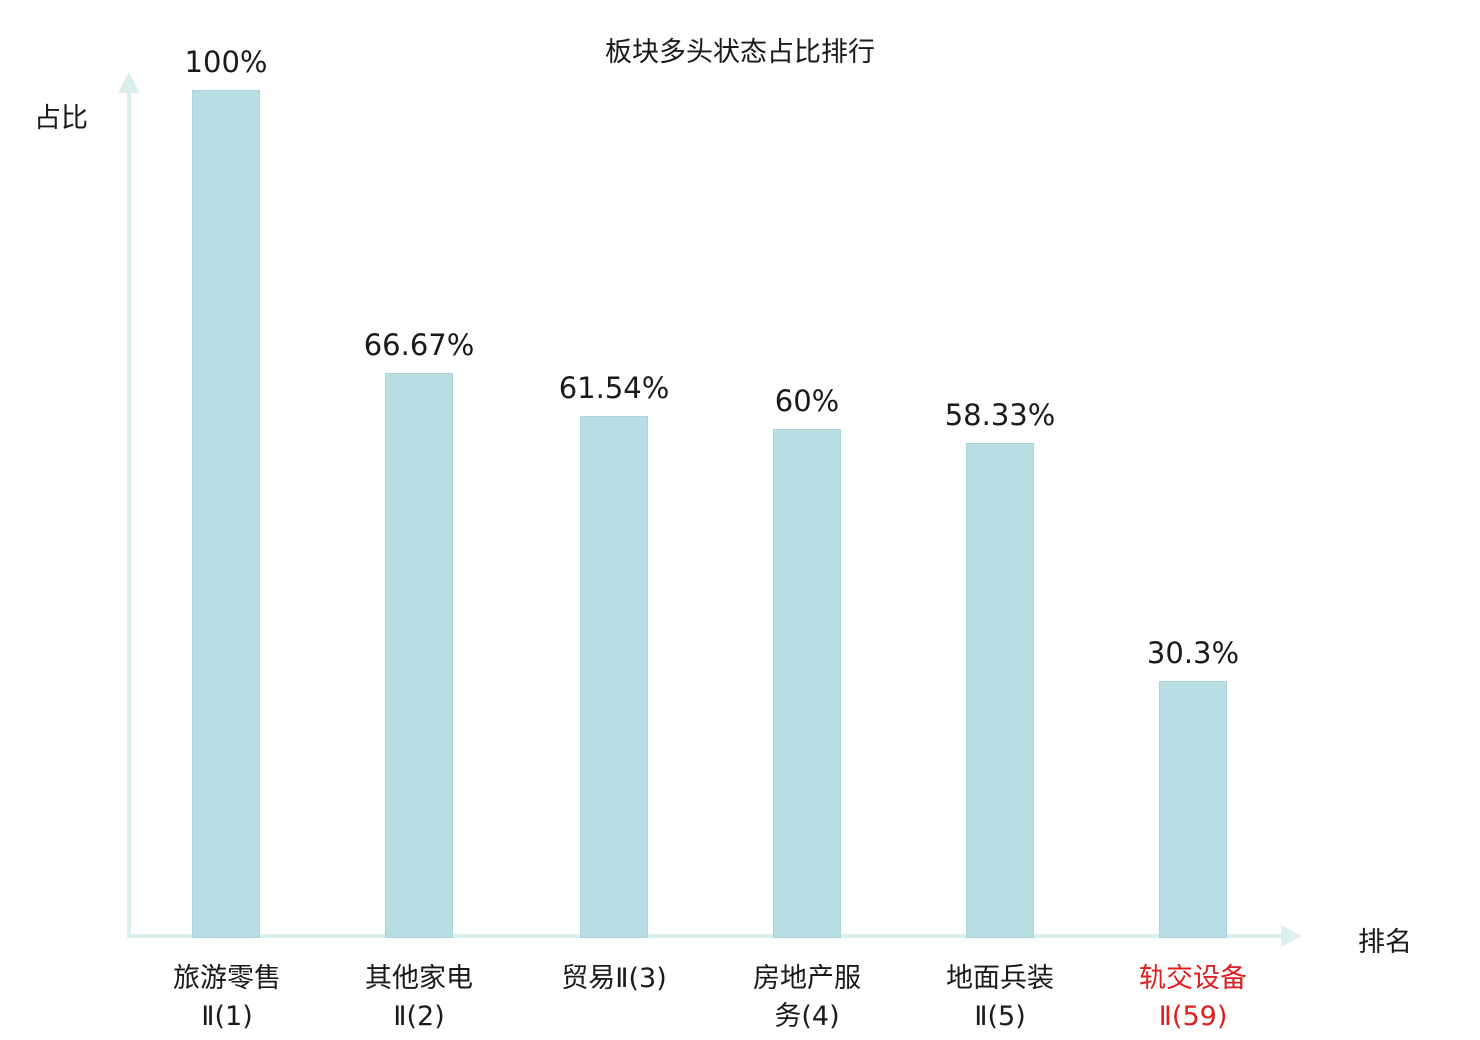 The width and height of the screenshot is (1480, 1040). I want to click on x-axis-label: 排名, so click(1385, 942).